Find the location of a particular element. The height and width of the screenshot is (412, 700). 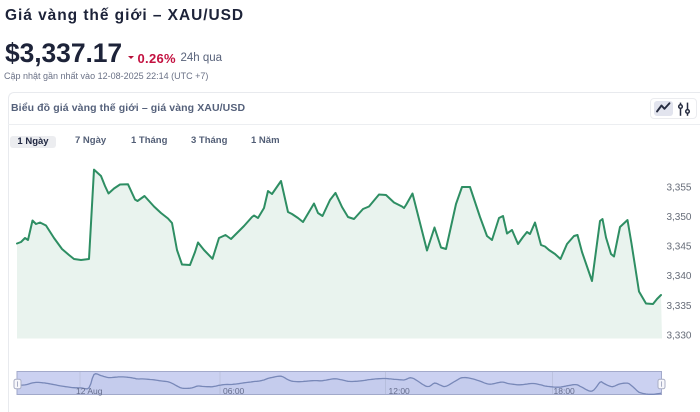

svg-text: 12:00 is located at coordinates (400, 391).